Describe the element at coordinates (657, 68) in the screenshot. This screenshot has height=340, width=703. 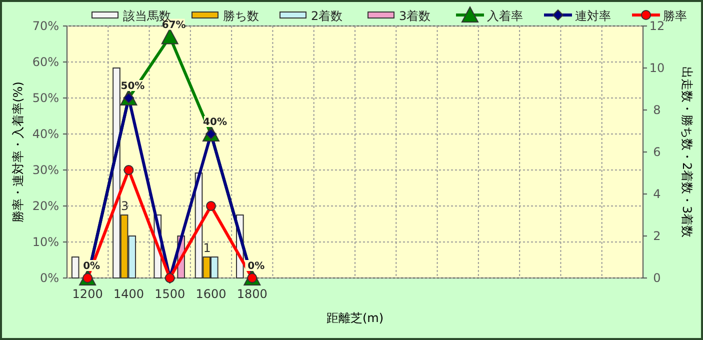
I see `y2-tick-label: 10` at that location.